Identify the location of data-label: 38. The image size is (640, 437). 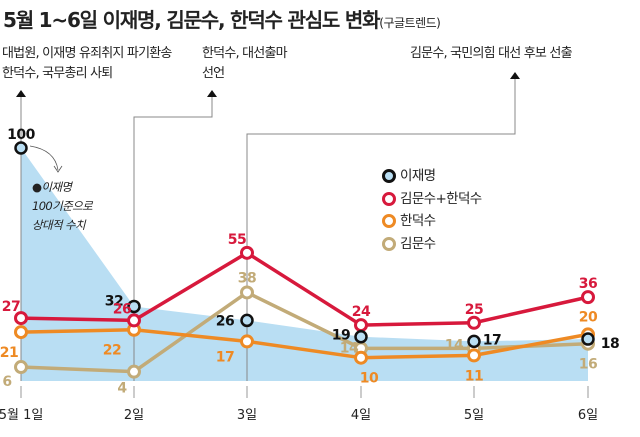
(247, 278).